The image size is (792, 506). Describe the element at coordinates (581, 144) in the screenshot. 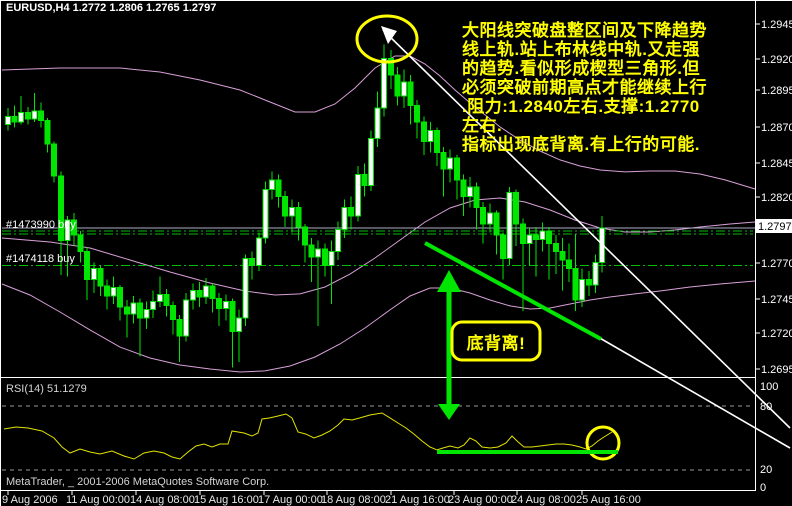

I see `annotation-line-7: 指标出现底背离.有上行的可能.` at that location.